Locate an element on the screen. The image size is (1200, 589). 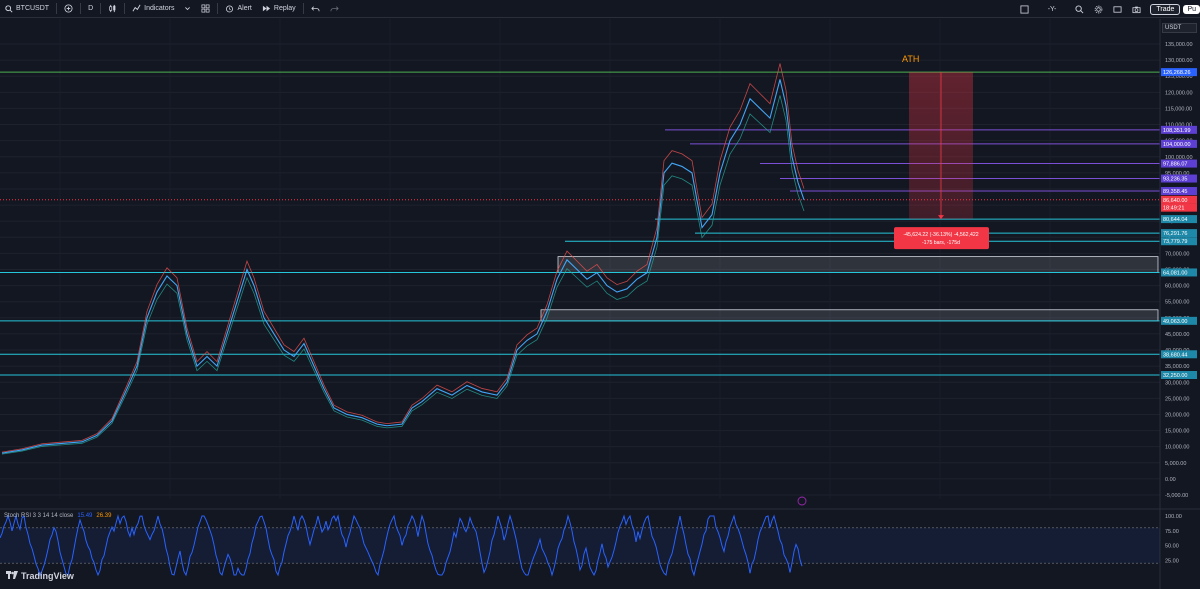
layouts-button is located at coordinates (205, 9).